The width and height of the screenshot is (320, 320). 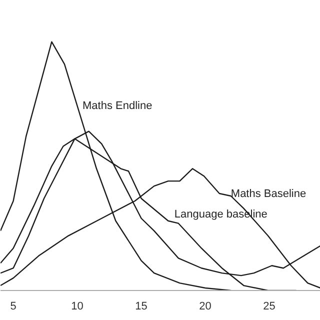 What do you see at coordinates (77, 306) in the screenshot?
I see `x-tick-label: 10` at bounding box center [77, 306].